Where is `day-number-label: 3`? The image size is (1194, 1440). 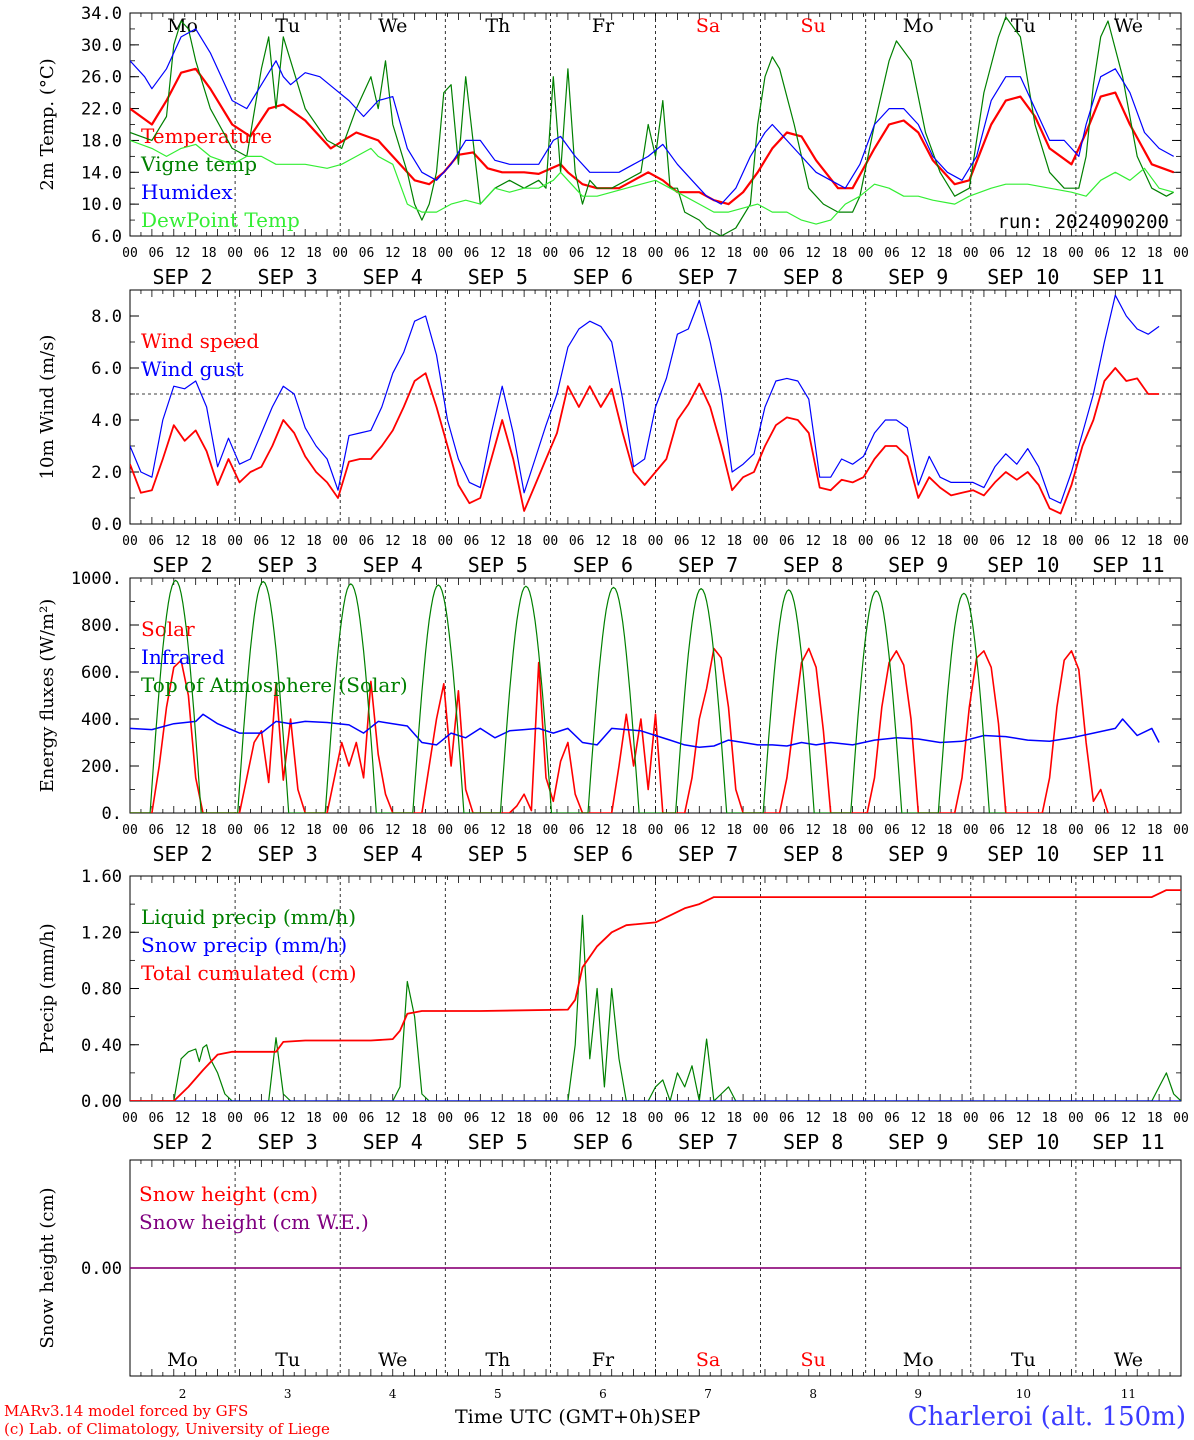 day-number-label: 3 is located at coordinates (288, 1394).